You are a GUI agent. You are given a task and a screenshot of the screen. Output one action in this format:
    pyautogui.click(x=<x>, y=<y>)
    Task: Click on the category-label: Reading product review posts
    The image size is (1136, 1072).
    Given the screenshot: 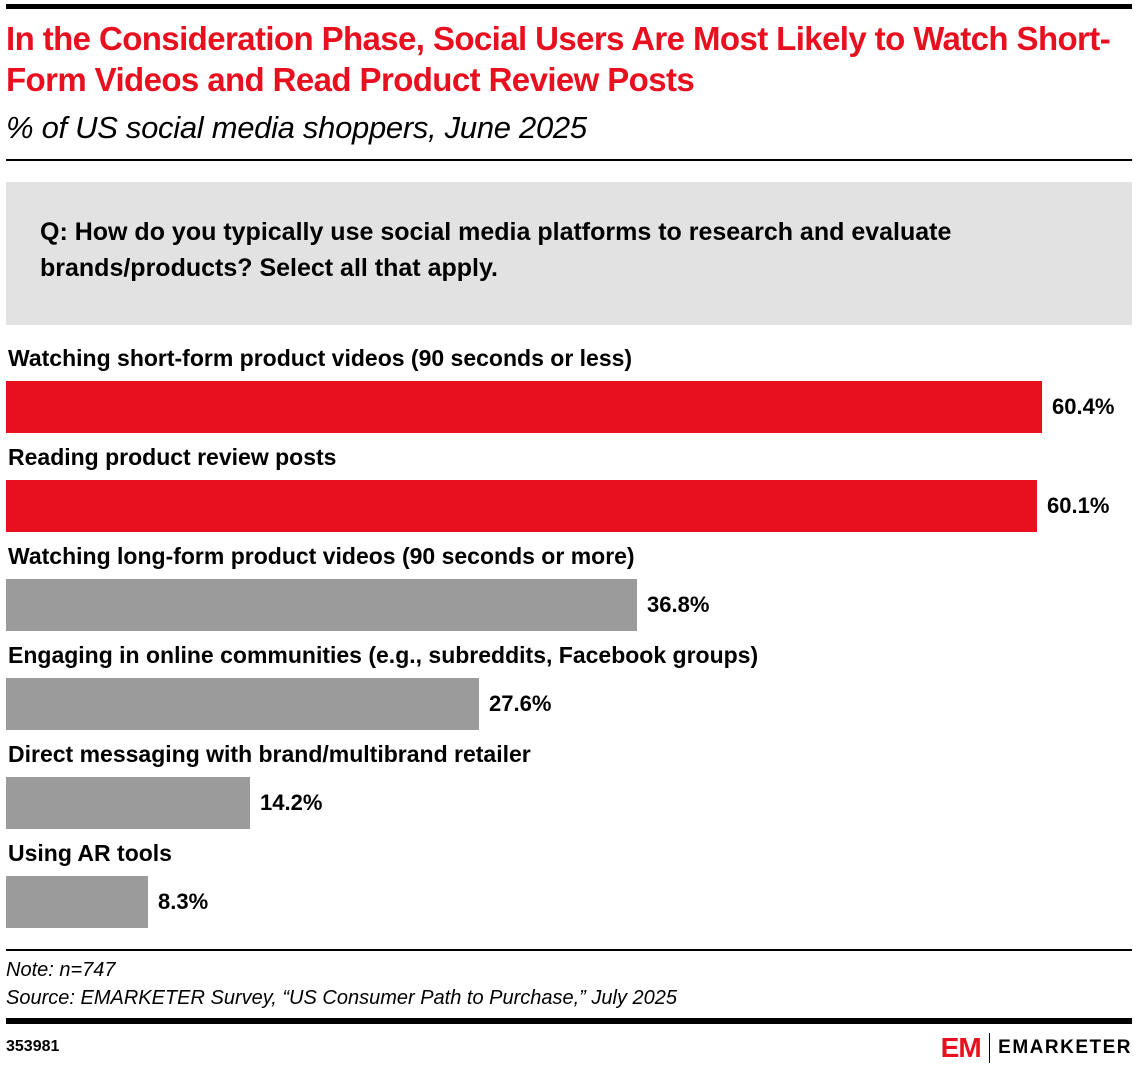 What is the action you would take?
    pyautogui.click(x=172, y=457)
    